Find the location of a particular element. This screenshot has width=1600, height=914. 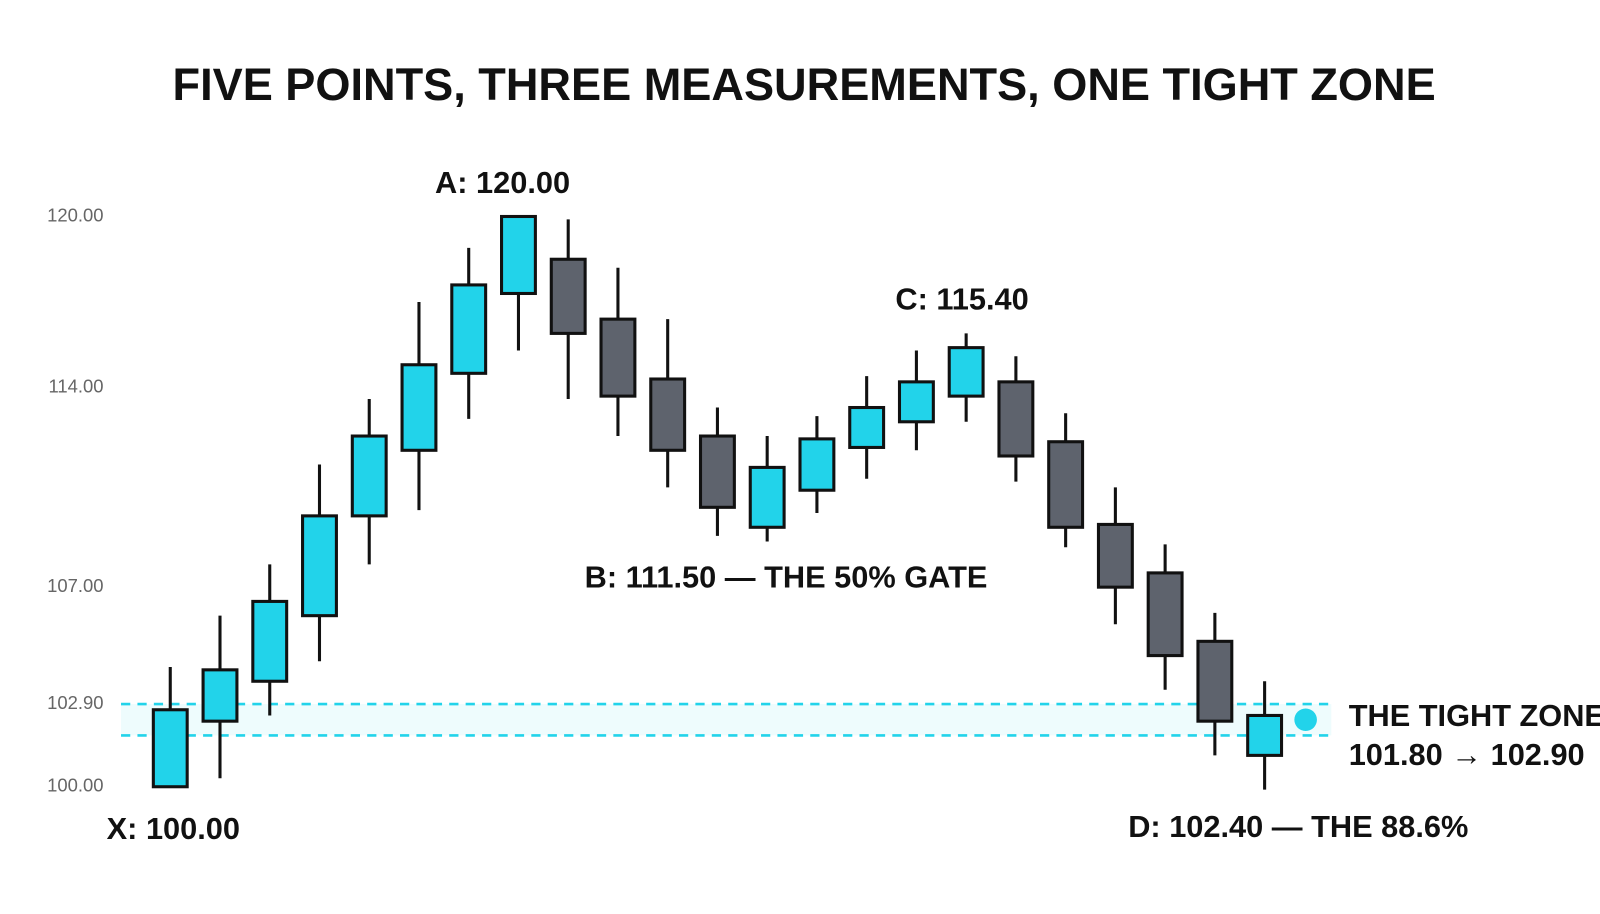

annotation: C: 115.40 is located at coordinates (961, 299).